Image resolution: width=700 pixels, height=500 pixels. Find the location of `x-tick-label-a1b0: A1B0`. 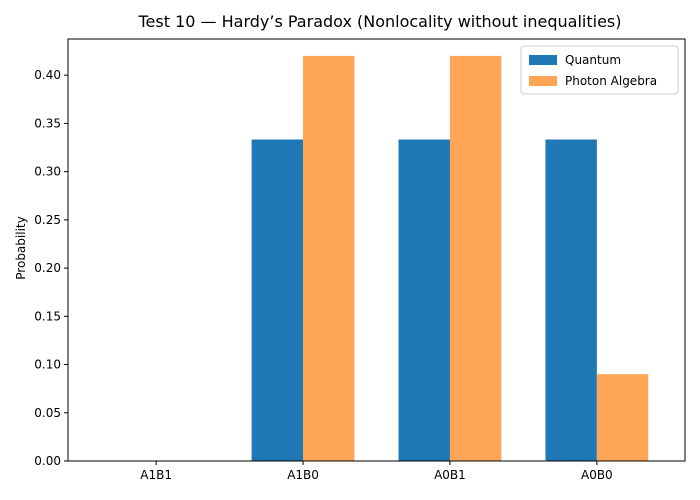

x-tick-label-a1b0: A1B0 is located at coordinates (303, 475).